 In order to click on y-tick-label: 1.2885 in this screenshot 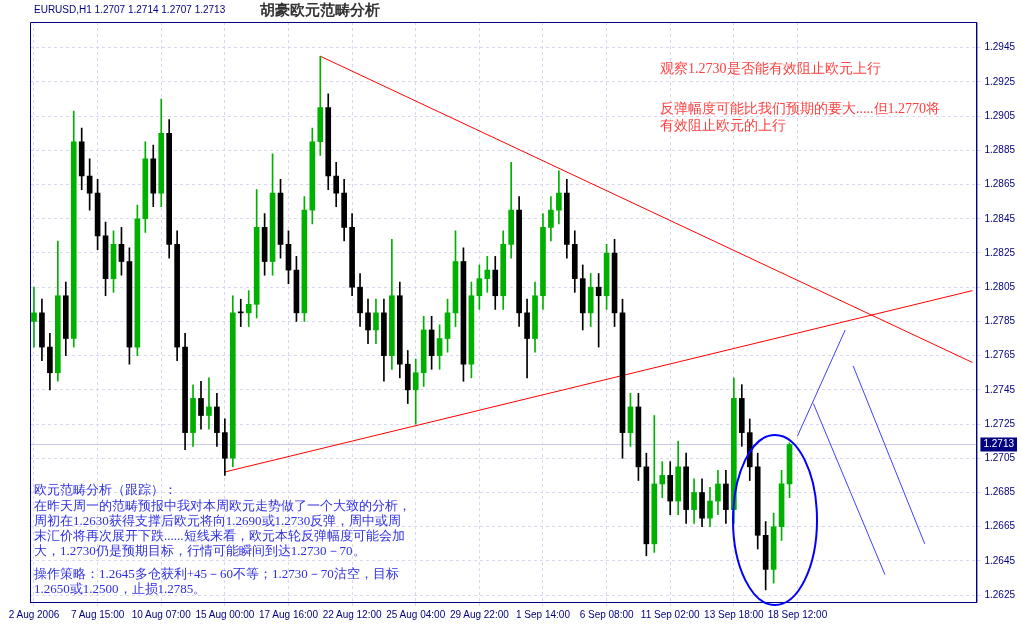, I will do `click(1000, 150)`.